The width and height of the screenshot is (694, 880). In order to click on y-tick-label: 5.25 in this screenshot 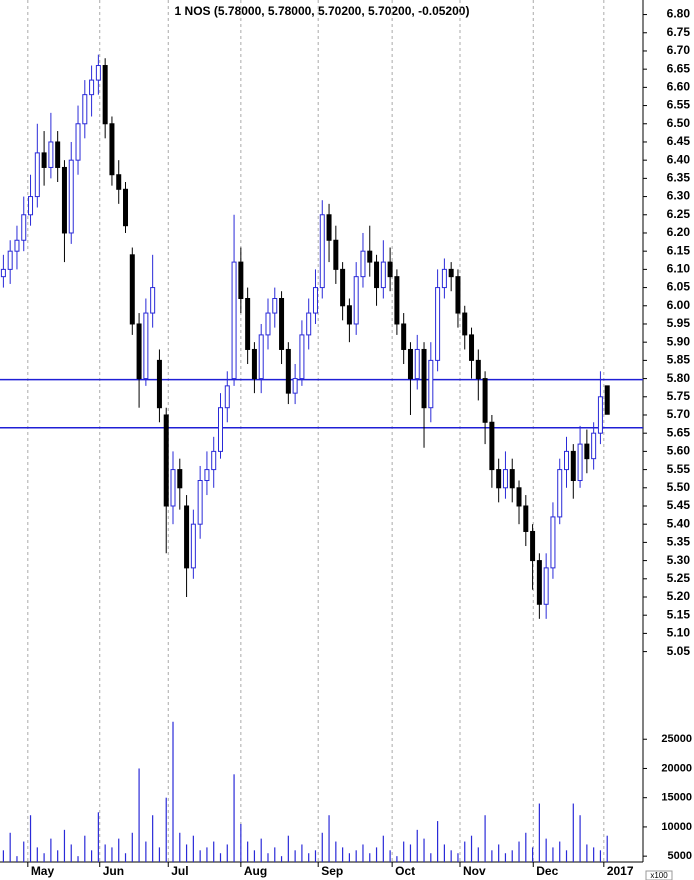, I will do `click(679, 578)`.